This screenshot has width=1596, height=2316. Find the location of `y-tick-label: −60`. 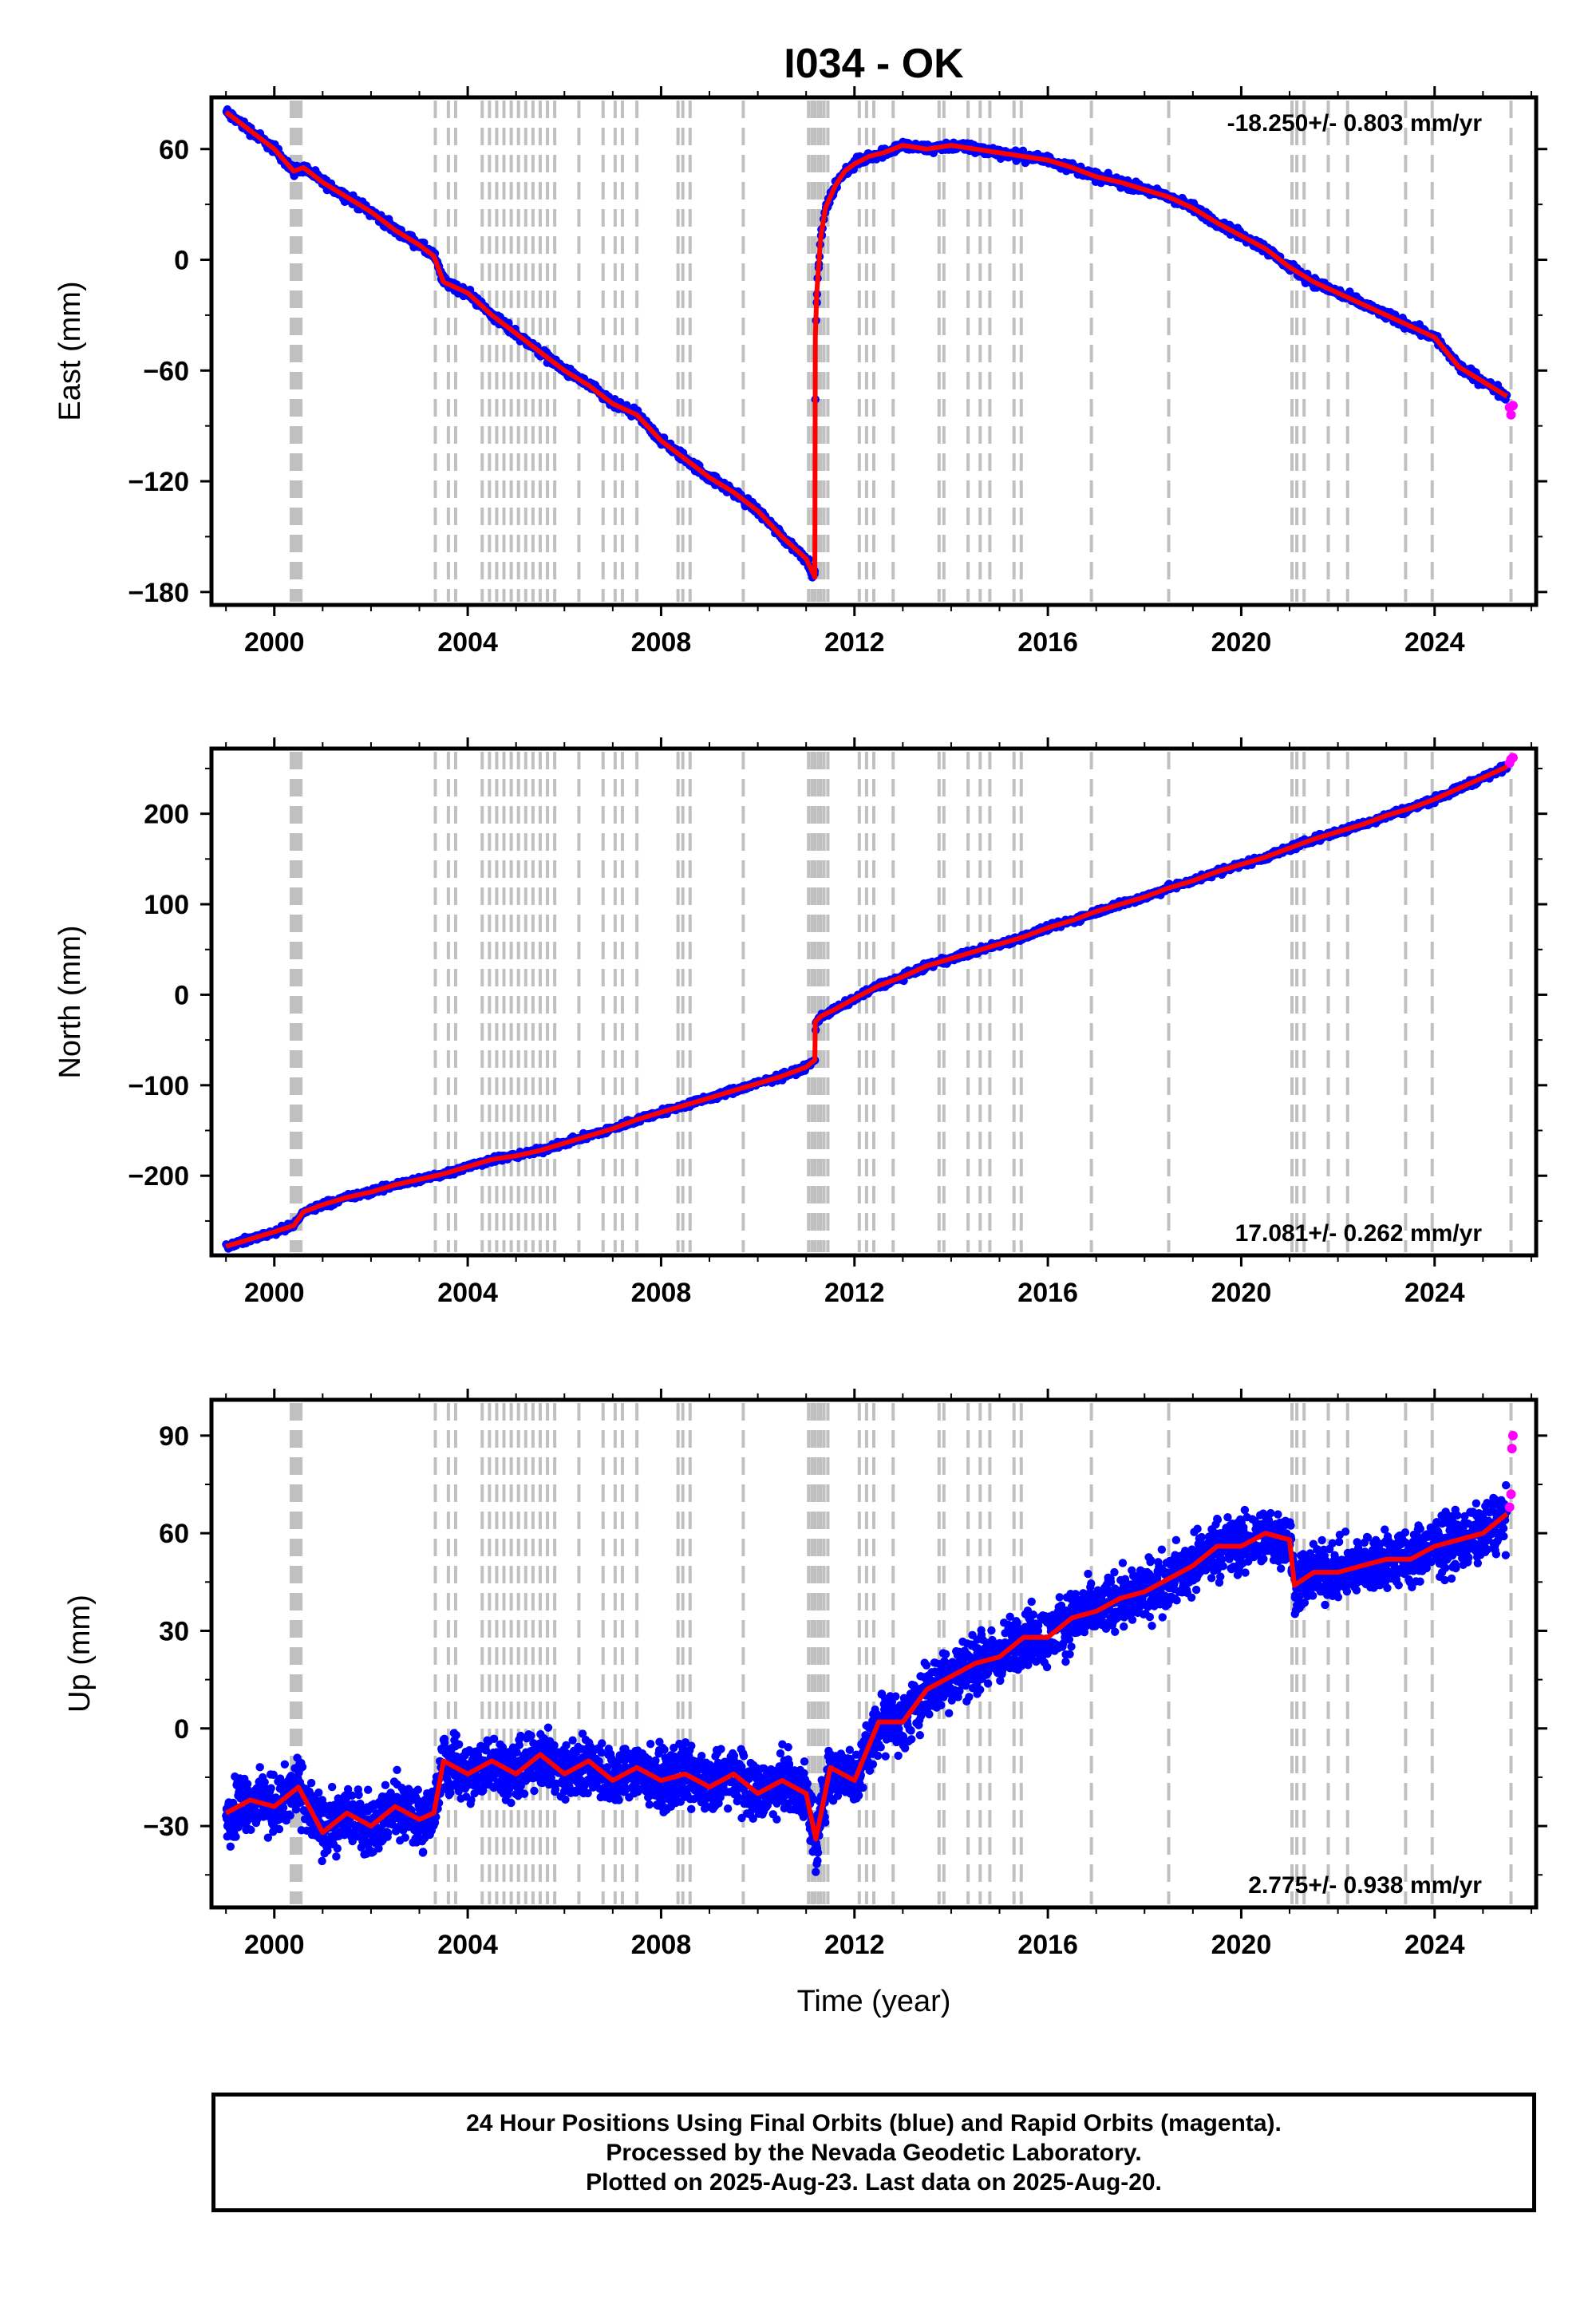

y-tick-label: −60 is located at coordinates (166, 371).